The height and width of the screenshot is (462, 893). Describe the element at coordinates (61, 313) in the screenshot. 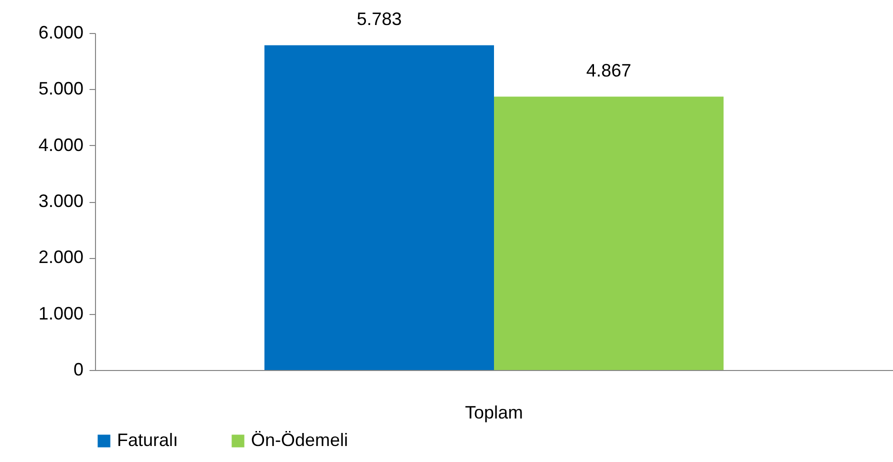

I see `y-tick-label: 1.000` at that location.